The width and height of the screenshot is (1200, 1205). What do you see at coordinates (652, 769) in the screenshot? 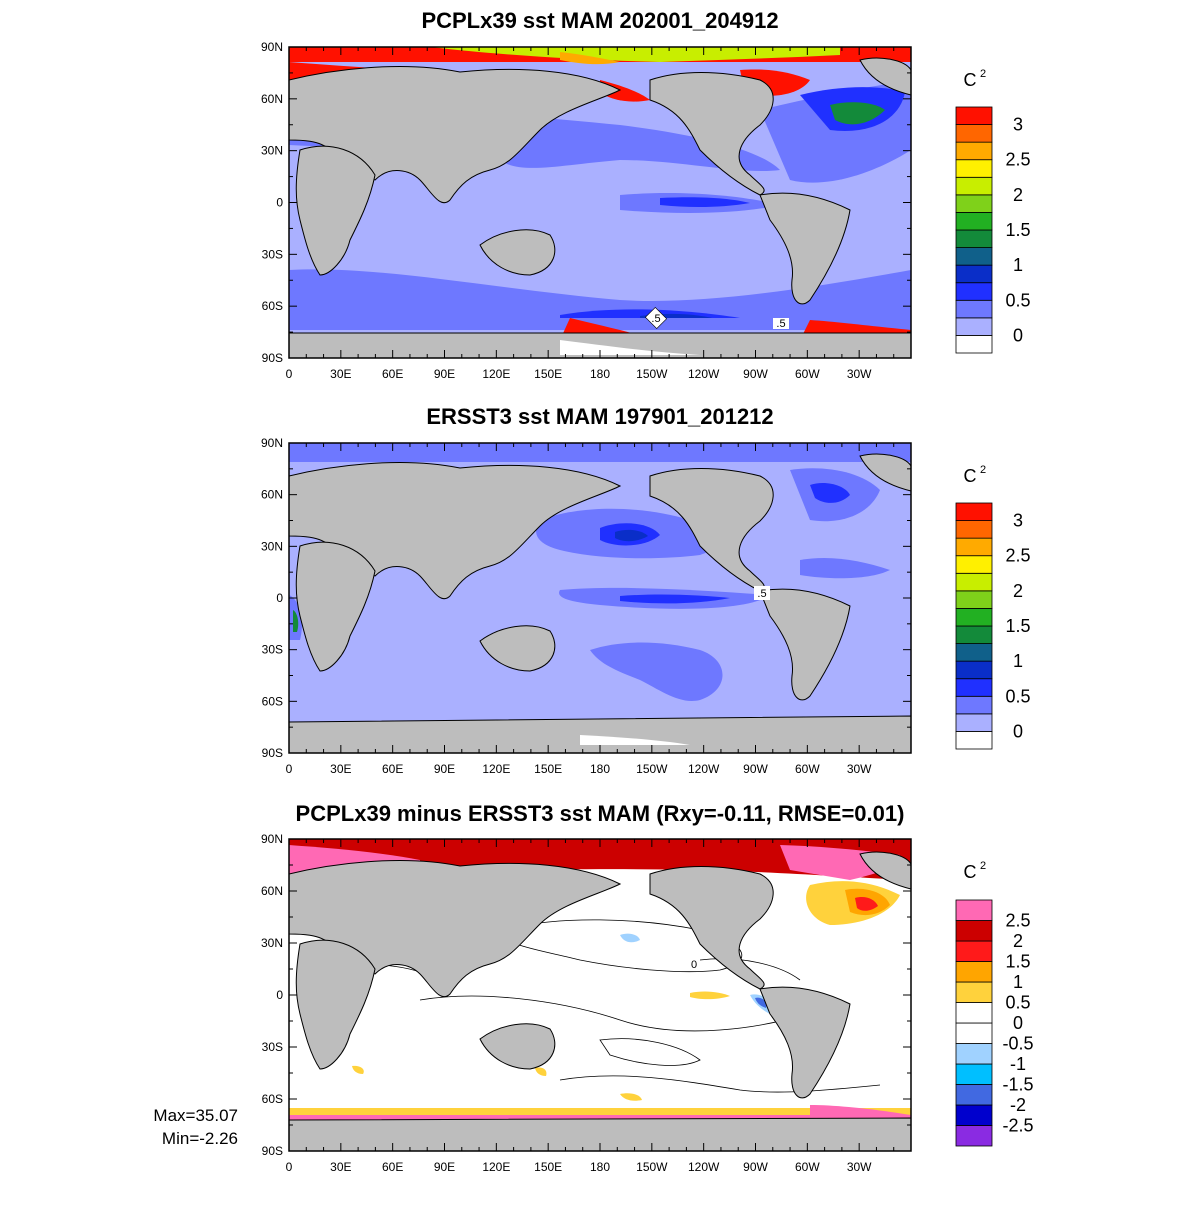
I see `lon-tick-label: 150W` at bounding box center [652, 769].